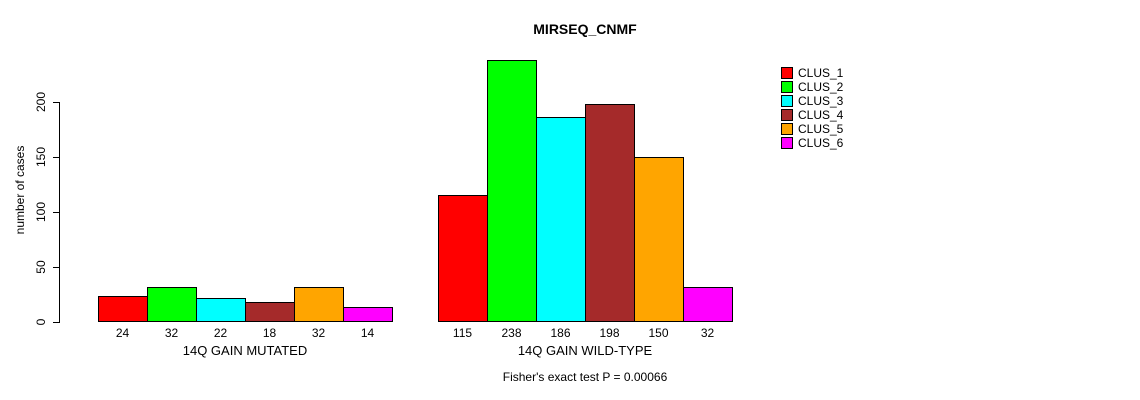  I want to click on legend-label: CLUS_3, so click(821, 101).